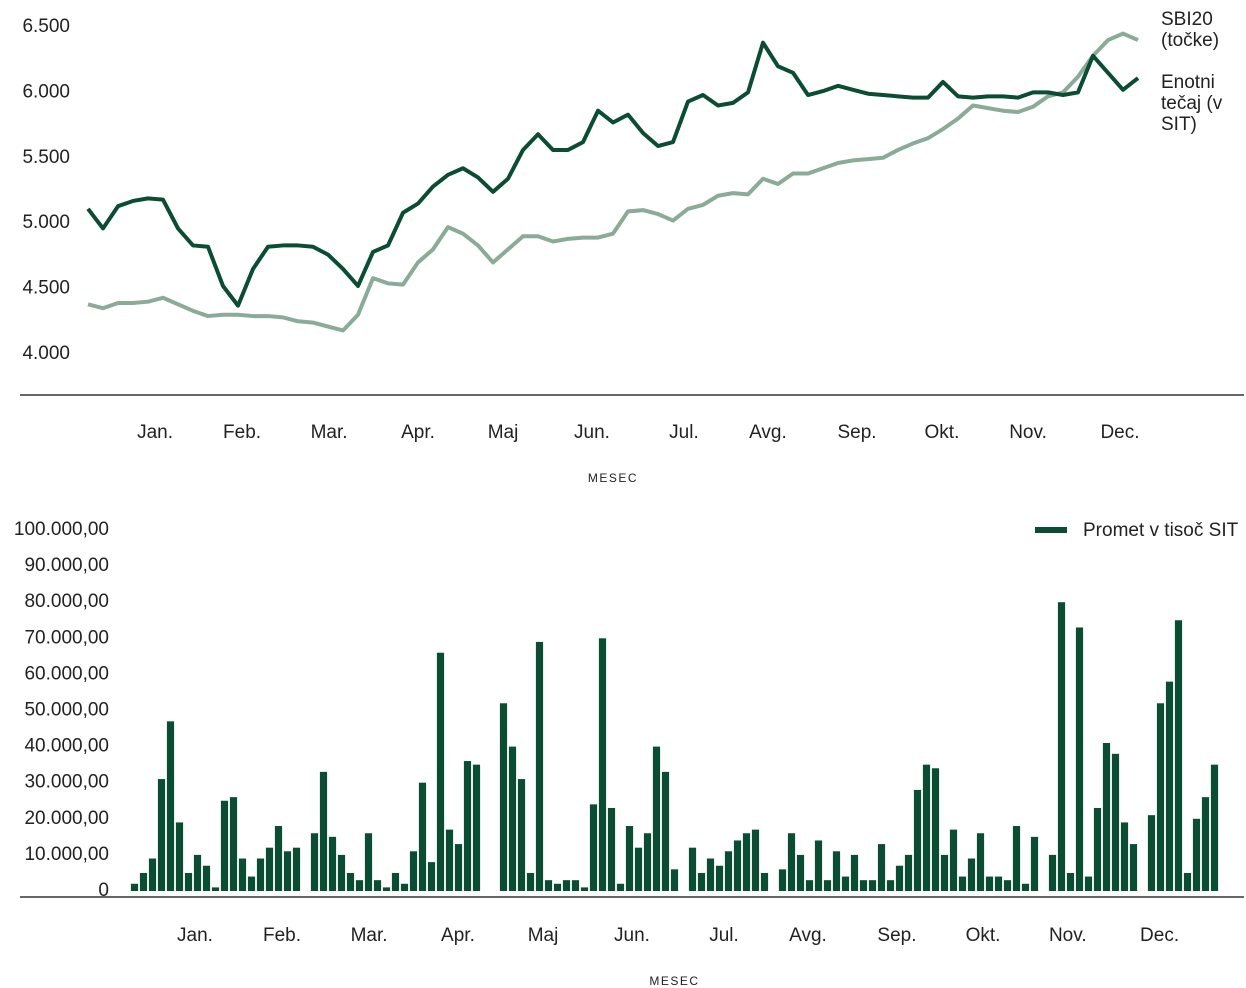 This screenshot has width=1246, height=988. I want to click on x-tick-label: Maj, so click(543, 935).